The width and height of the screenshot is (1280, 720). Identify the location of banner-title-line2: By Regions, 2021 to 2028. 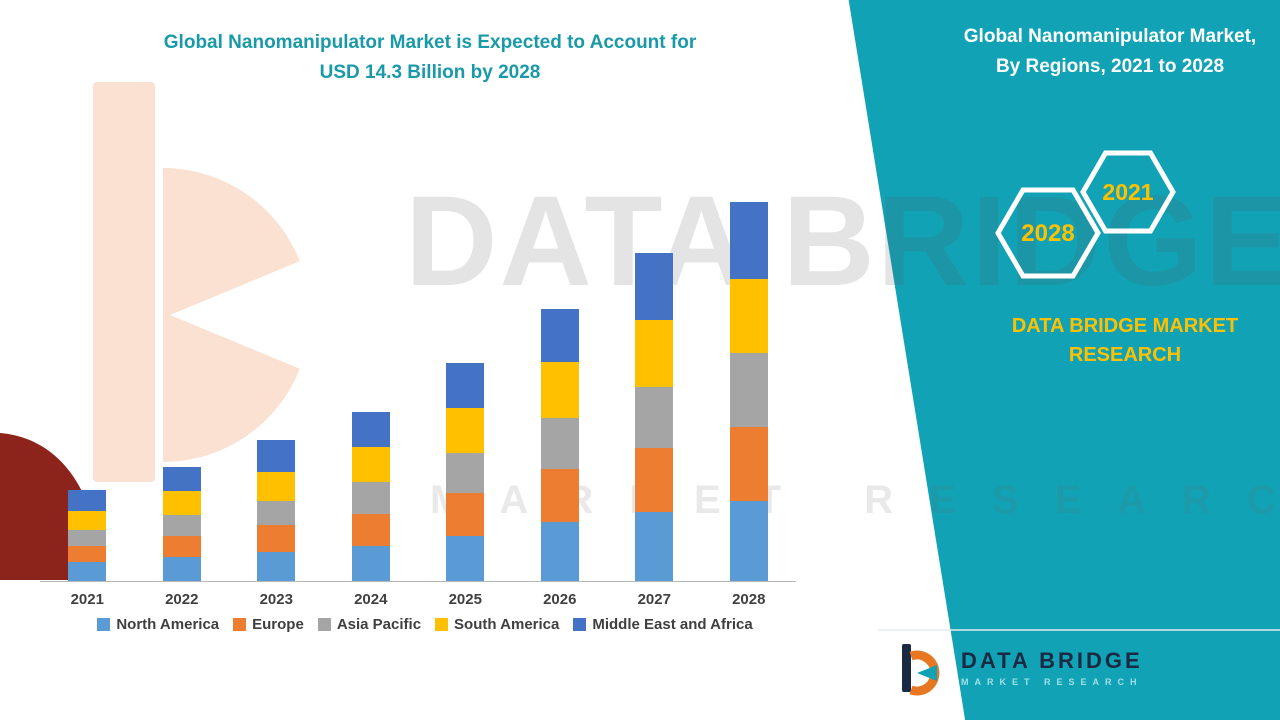
(1110, 66).